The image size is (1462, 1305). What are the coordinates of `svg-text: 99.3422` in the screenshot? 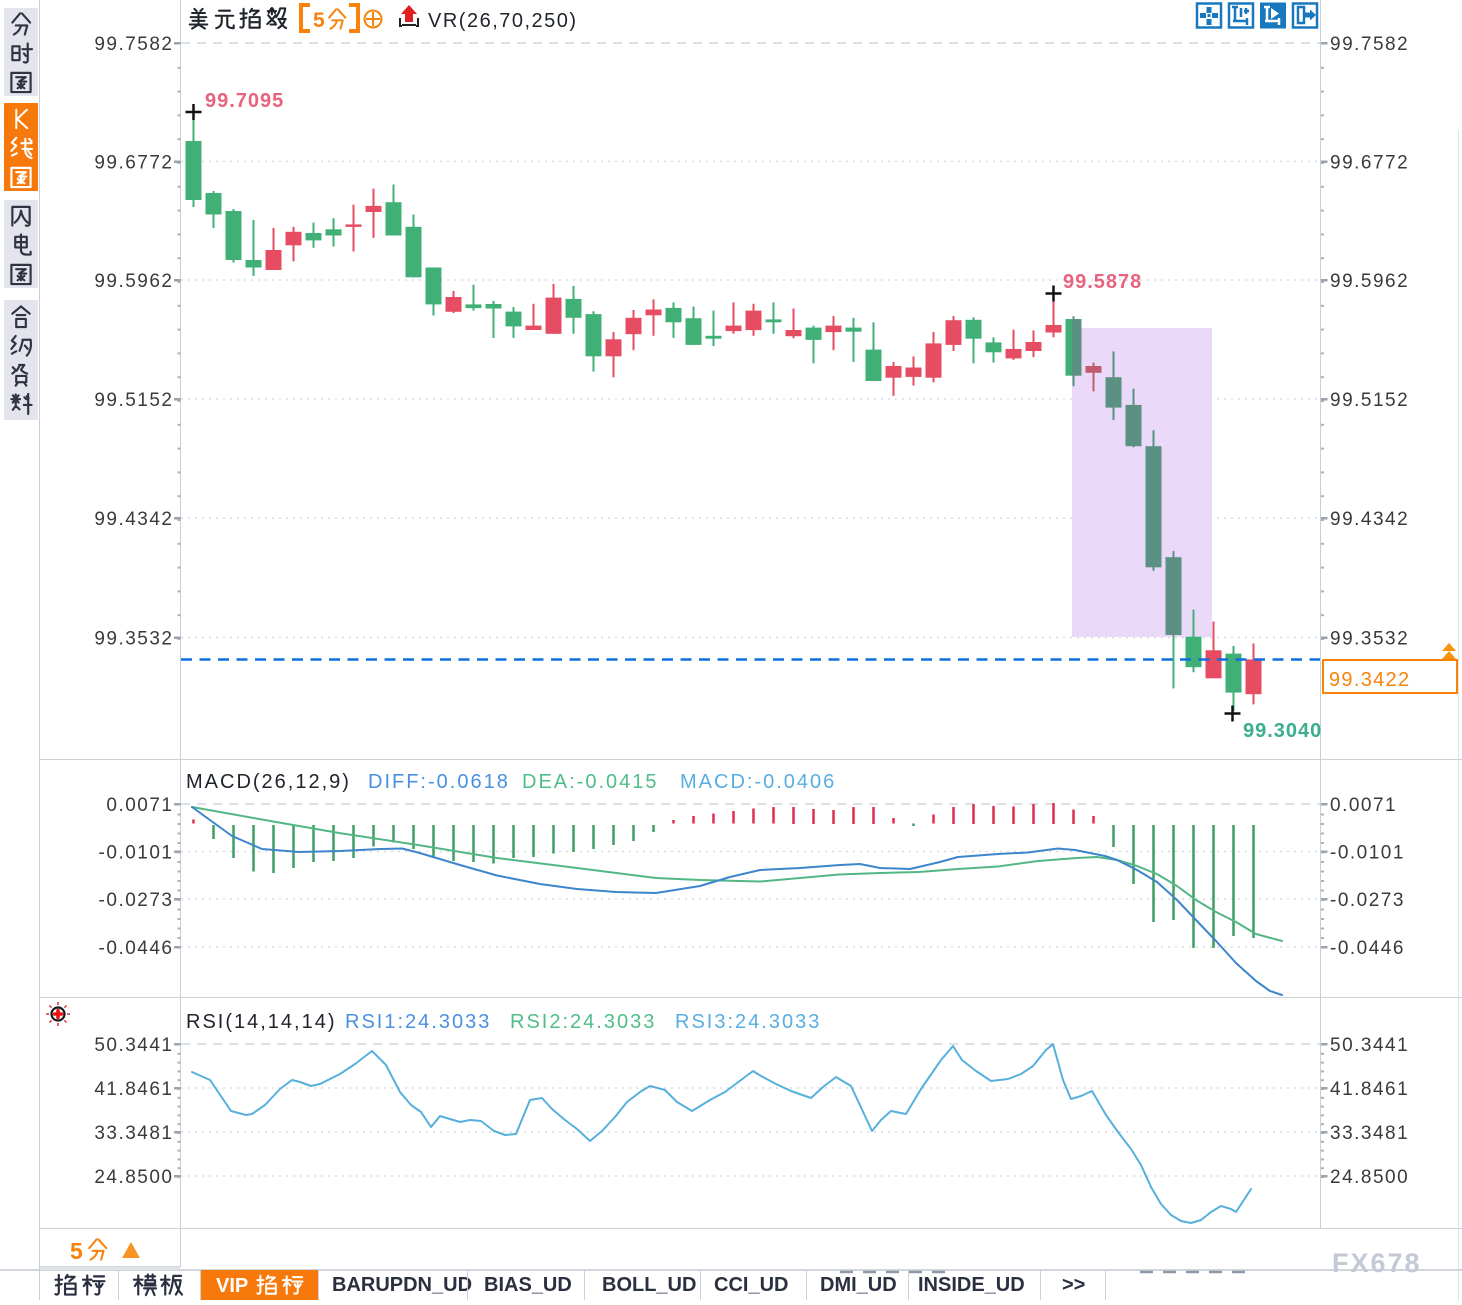 It's located at (1369, 680).